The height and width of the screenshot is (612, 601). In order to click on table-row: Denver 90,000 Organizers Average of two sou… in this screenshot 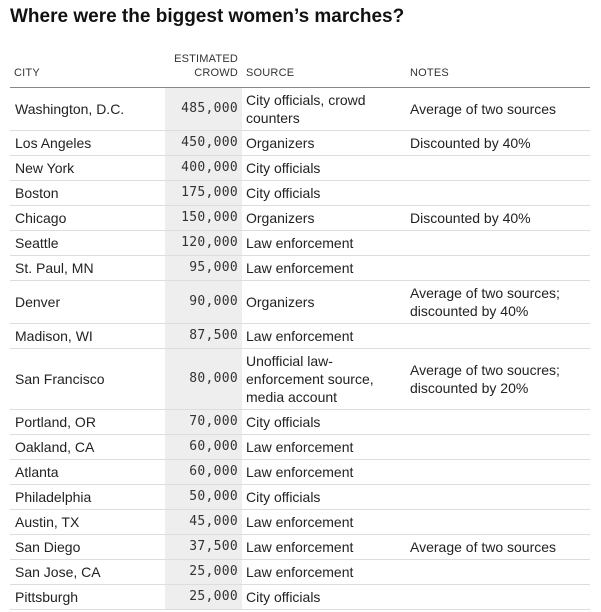, I will do `click(300, 302)`.